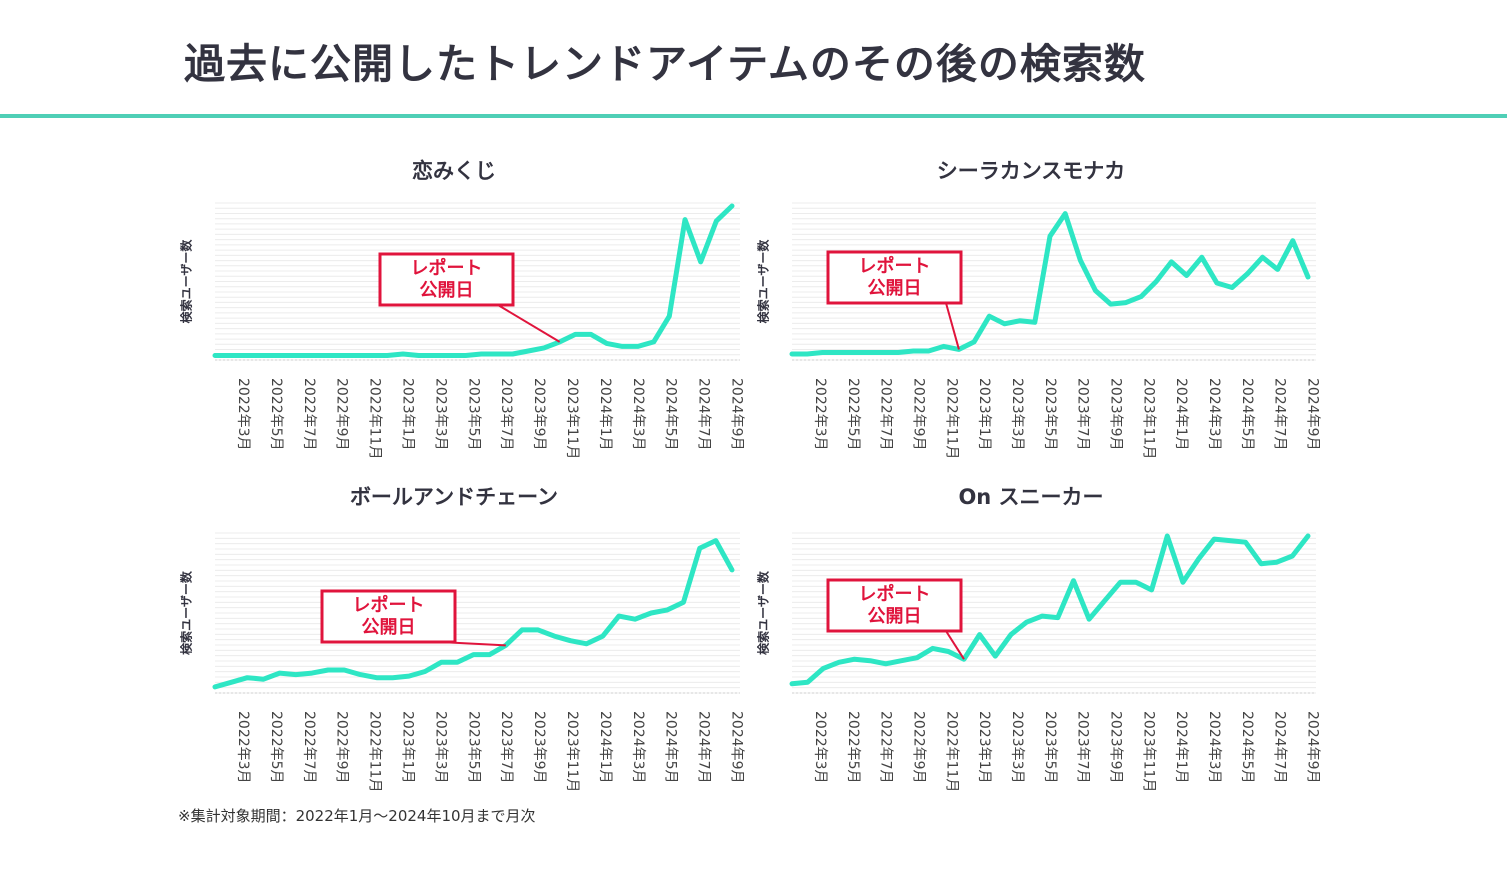  Describe the element at coordinates (665, 64) in the screenshot. I see `page-title: 過去に公開したトレンドアイテムのその後の検索数` at that location.